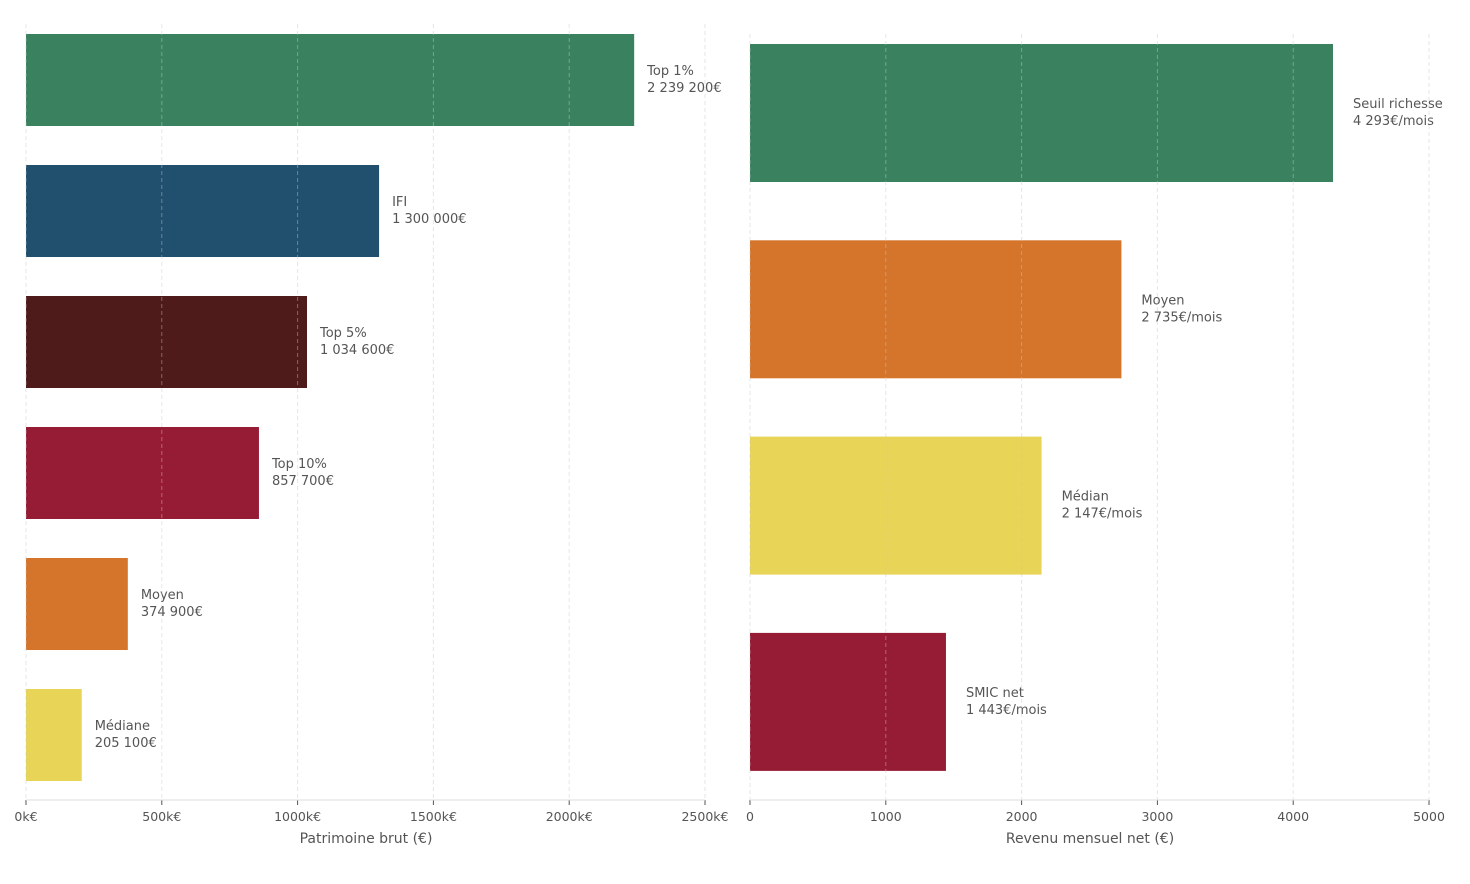  I want to click on tick-label: 1000k€, so click(297, 816).